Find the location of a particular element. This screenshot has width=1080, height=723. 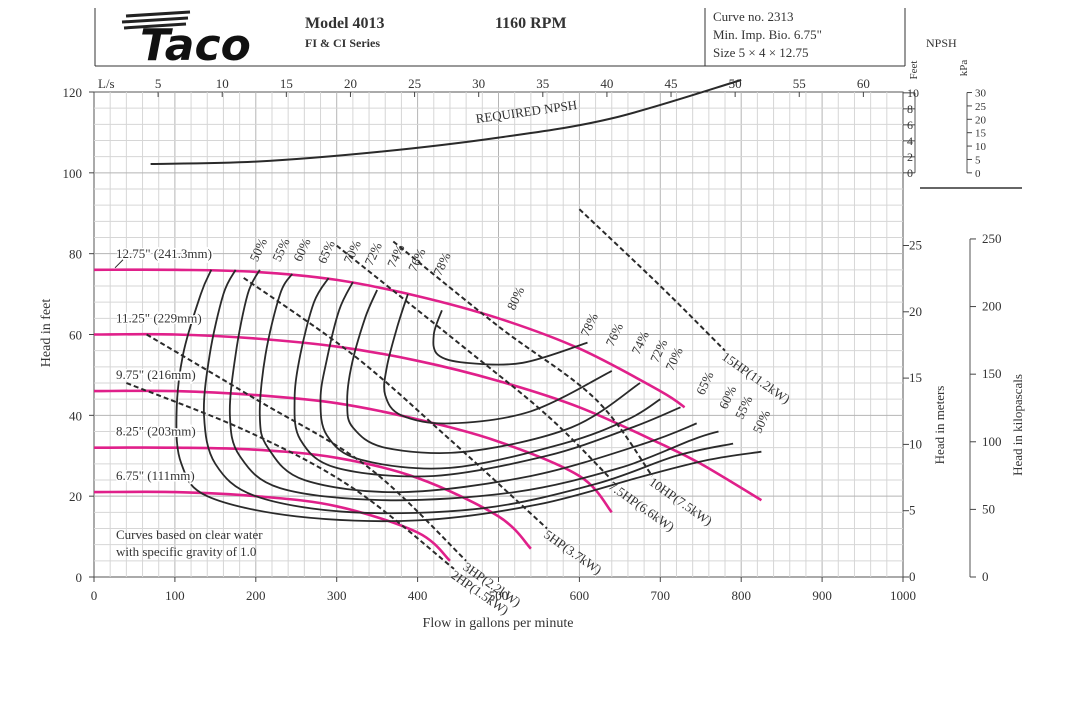

power-line-3hp-2-2kw is located at coordinates (306, 447).